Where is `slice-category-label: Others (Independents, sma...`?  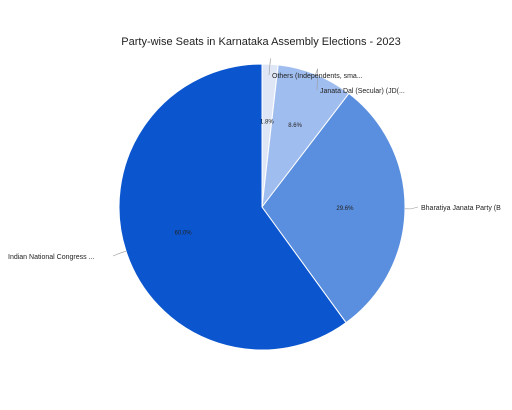
slice-category-label: Others (Independents, sma... is located at coordinates (317, 76).